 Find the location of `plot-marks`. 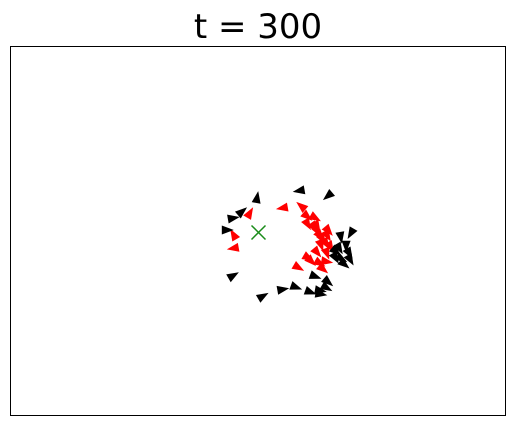

plot-marks is located at coordinates (289, 244).